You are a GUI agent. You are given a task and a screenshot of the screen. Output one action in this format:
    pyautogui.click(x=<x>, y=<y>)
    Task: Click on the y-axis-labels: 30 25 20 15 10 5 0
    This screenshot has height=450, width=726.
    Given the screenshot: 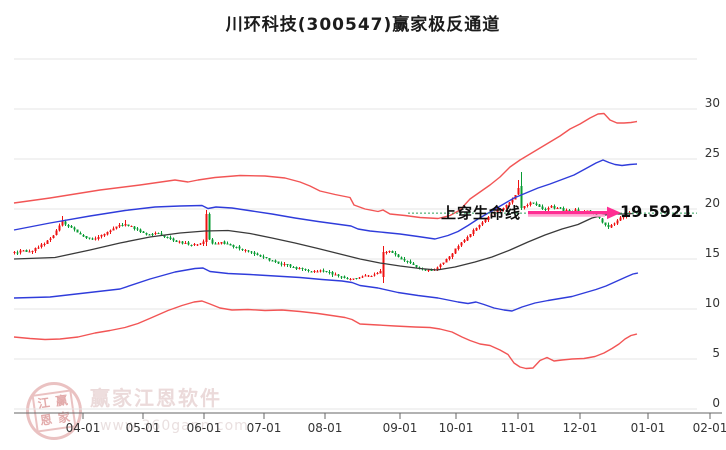 What is the action you would take?
    pyautogui.click(x=712, y=253)
    